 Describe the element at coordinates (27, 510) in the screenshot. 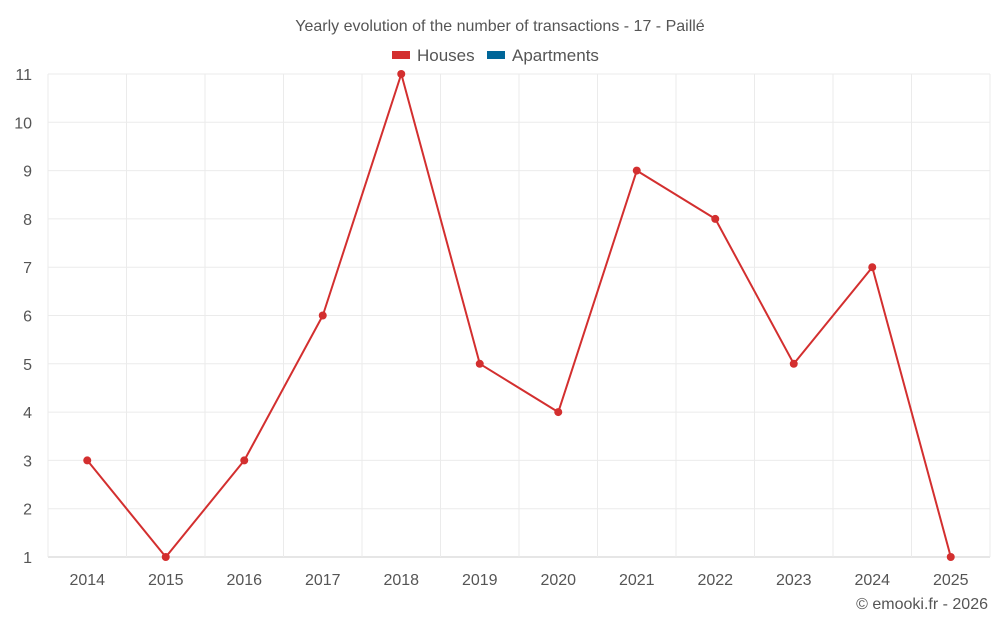

I see `y-tick-label: 2` at that location.